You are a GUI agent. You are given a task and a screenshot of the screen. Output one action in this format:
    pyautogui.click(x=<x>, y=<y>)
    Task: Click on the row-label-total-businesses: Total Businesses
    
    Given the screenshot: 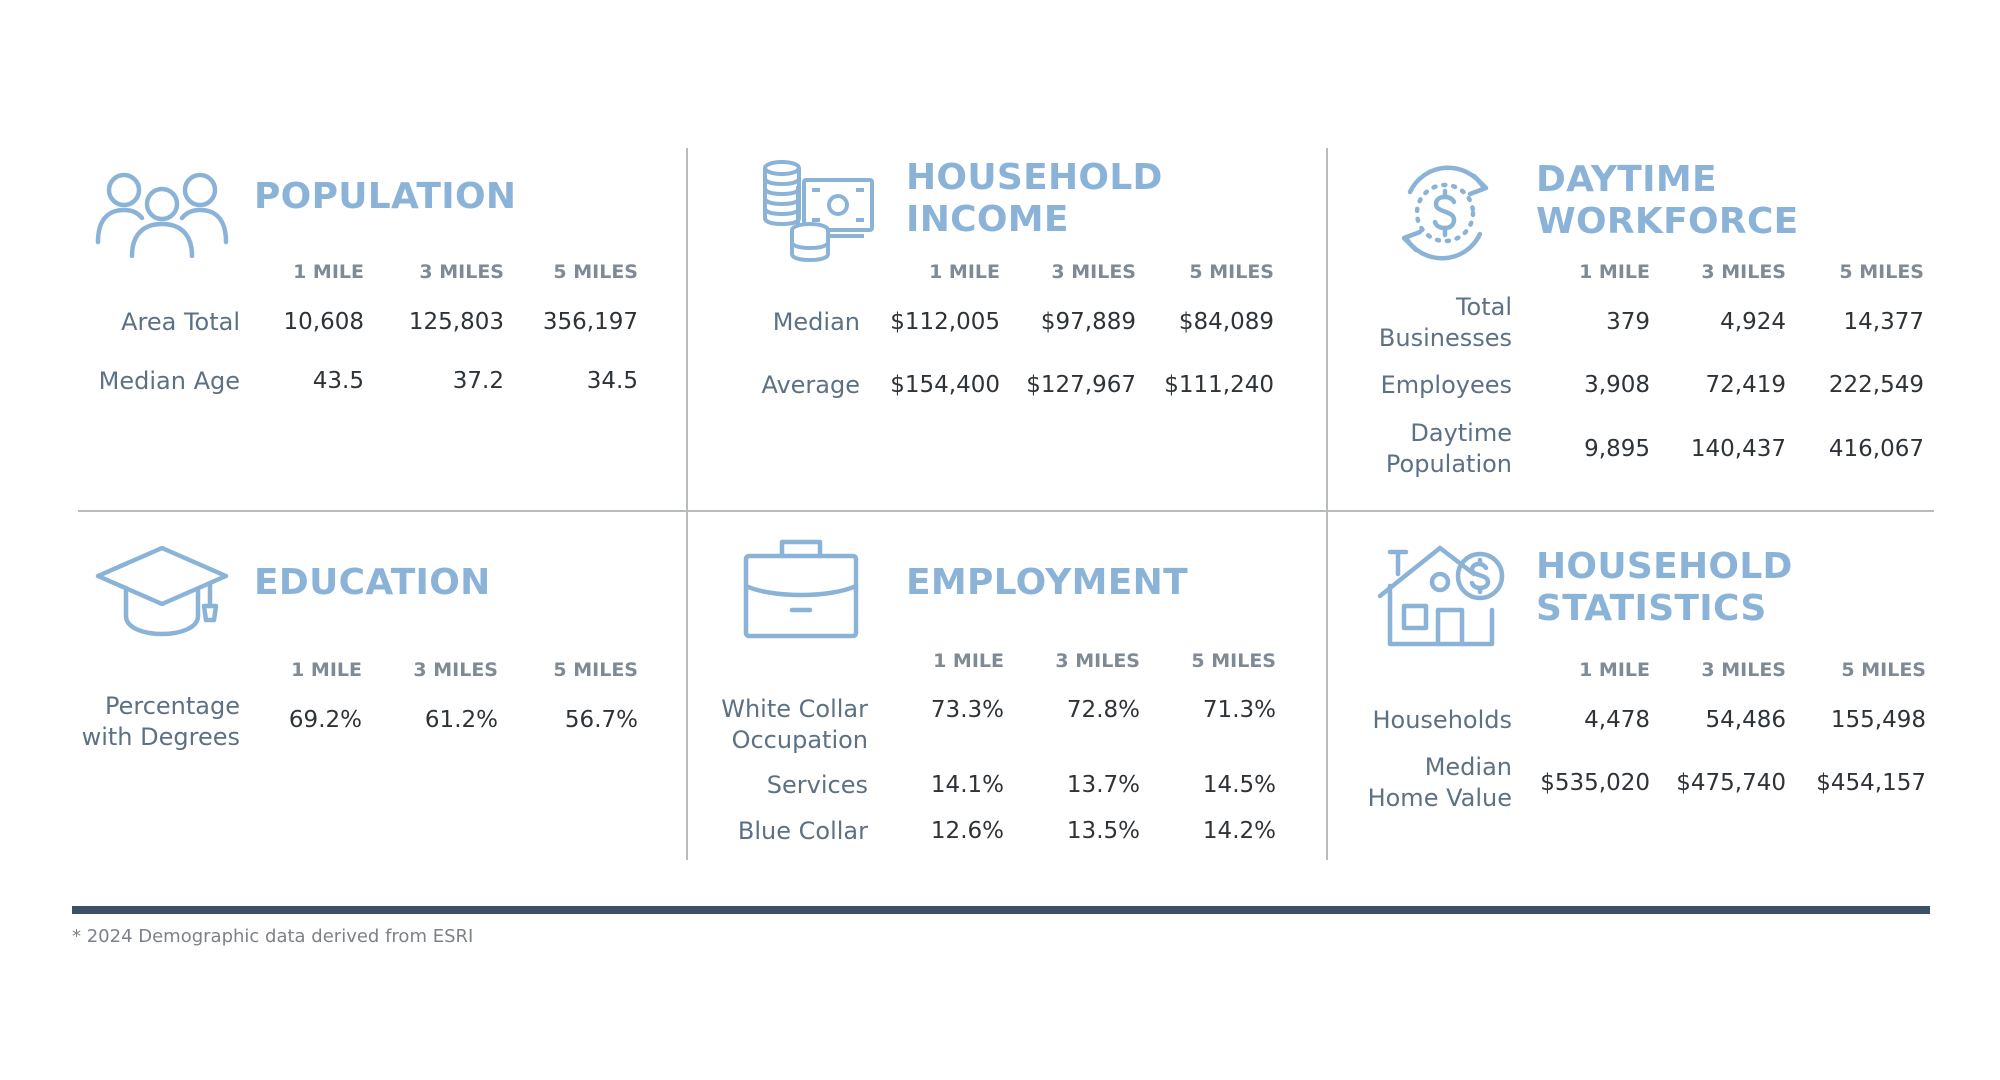 What is the action you would take?
    pyautogui.click(x=1392, y=323)
    